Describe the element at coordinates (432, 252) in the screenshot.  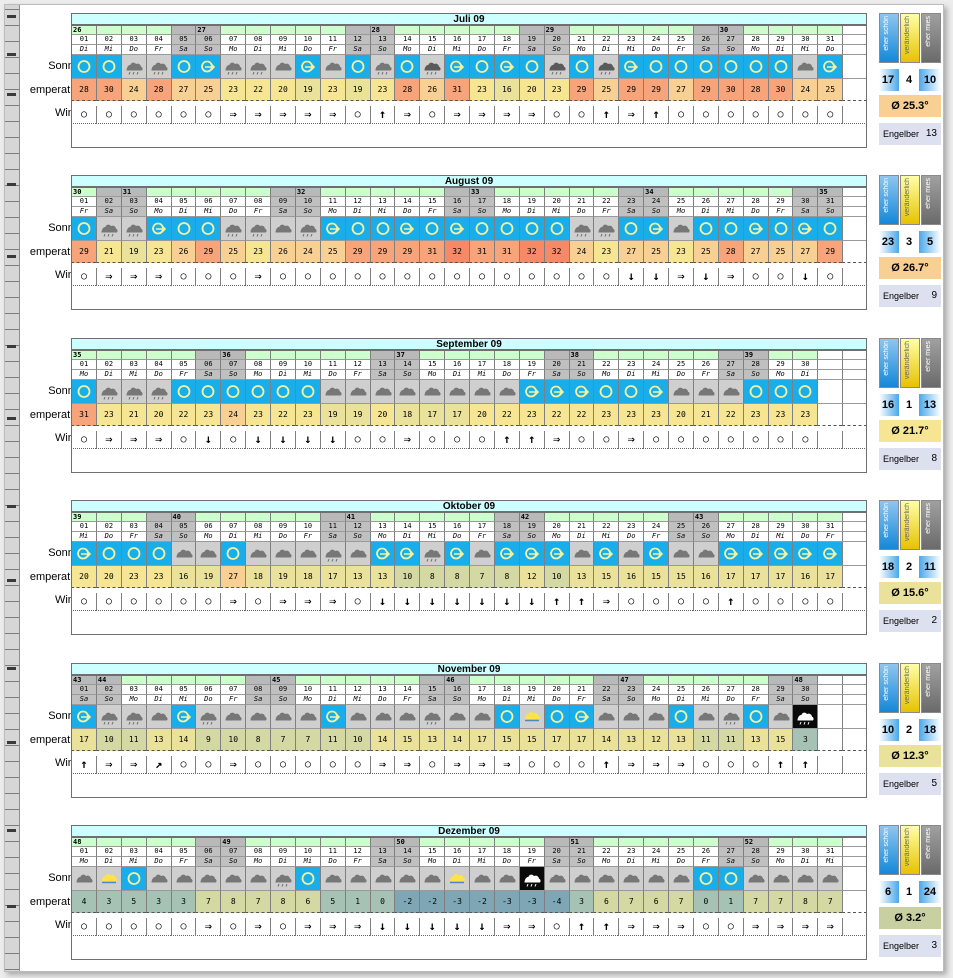
I see `temperature-cell: 31` at that location.